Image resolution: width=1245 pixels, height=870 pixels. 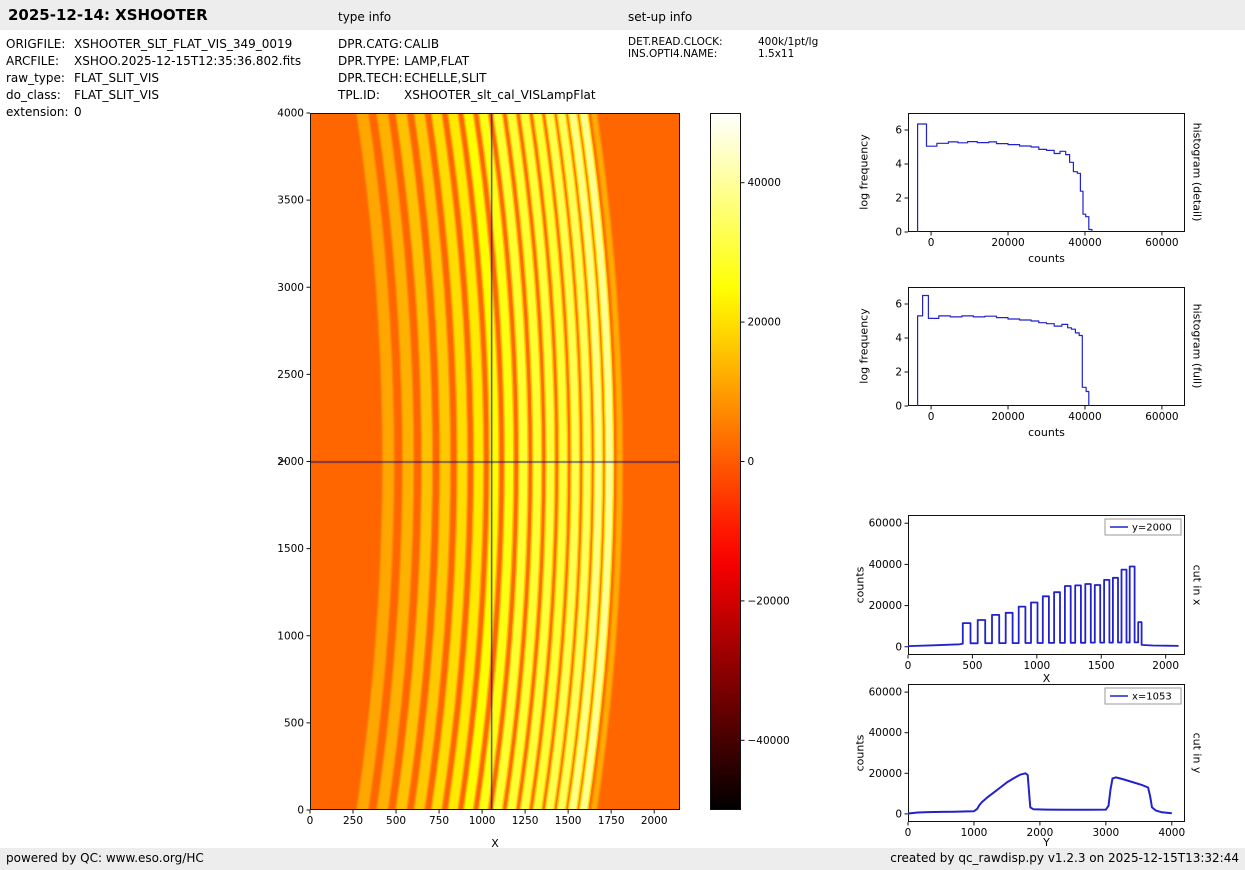 What do you see at coordinates (78, 112) in the screenshot?
I see `meta-value: 0` at bounding box center [78, 112].